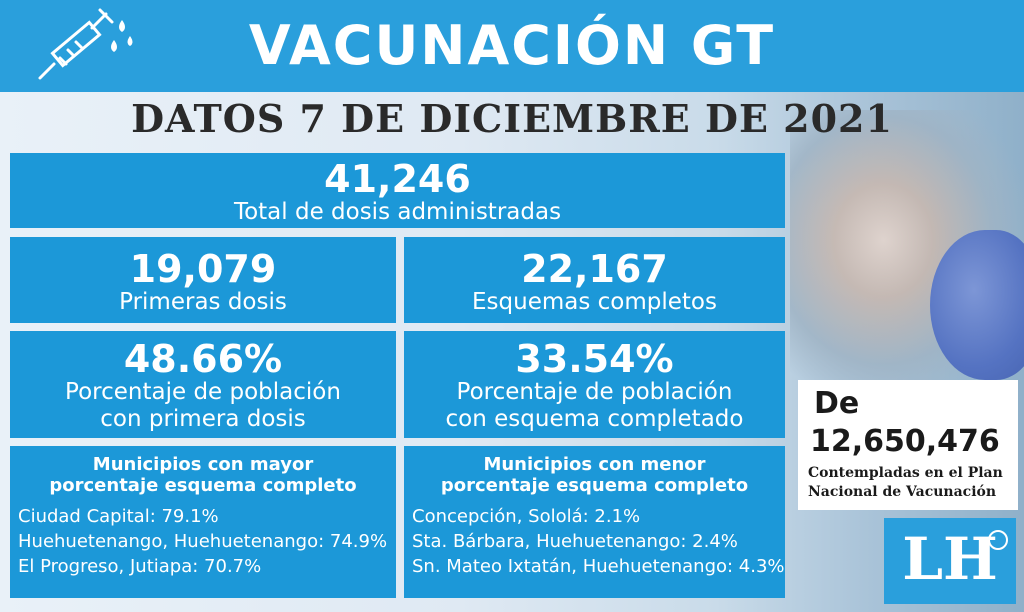  I want to click on list-item: Sn. Mateo Ixtatán, Huehuetenango: 4.3%, so click(598, 566).